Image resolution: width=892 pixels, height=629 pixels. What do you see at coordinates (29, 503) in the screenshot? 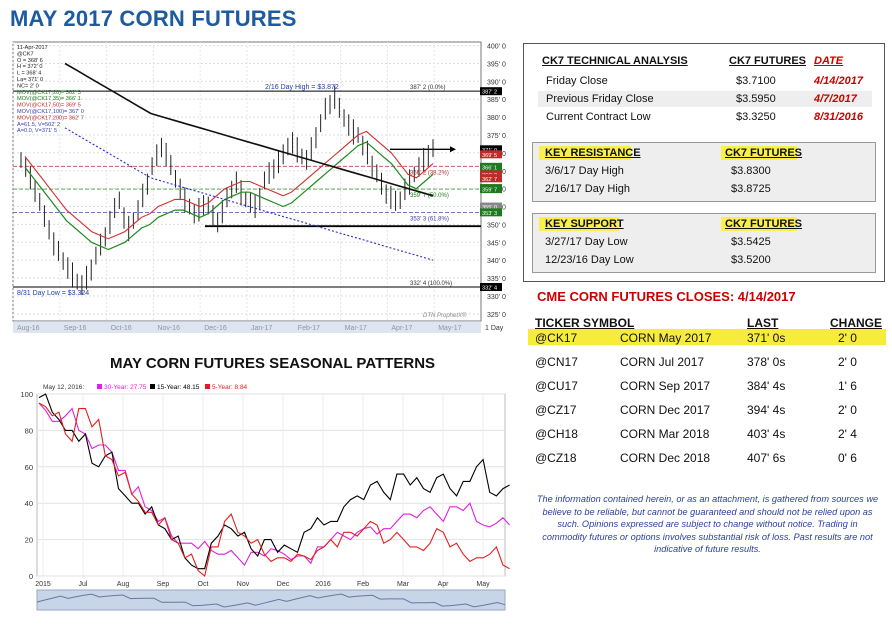
I see `y-tick-label: 40` at bounding box center [29, 503].